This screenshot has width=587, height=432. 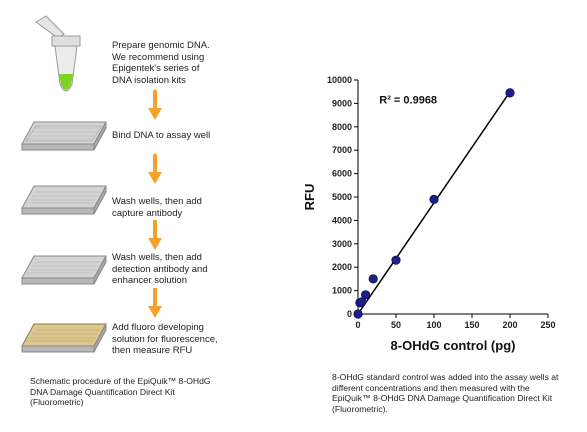 What do you see at coordinates (342, 244) in the screenshot?
I see `y-tick-label: 3000` at bounding box center [342, 244].